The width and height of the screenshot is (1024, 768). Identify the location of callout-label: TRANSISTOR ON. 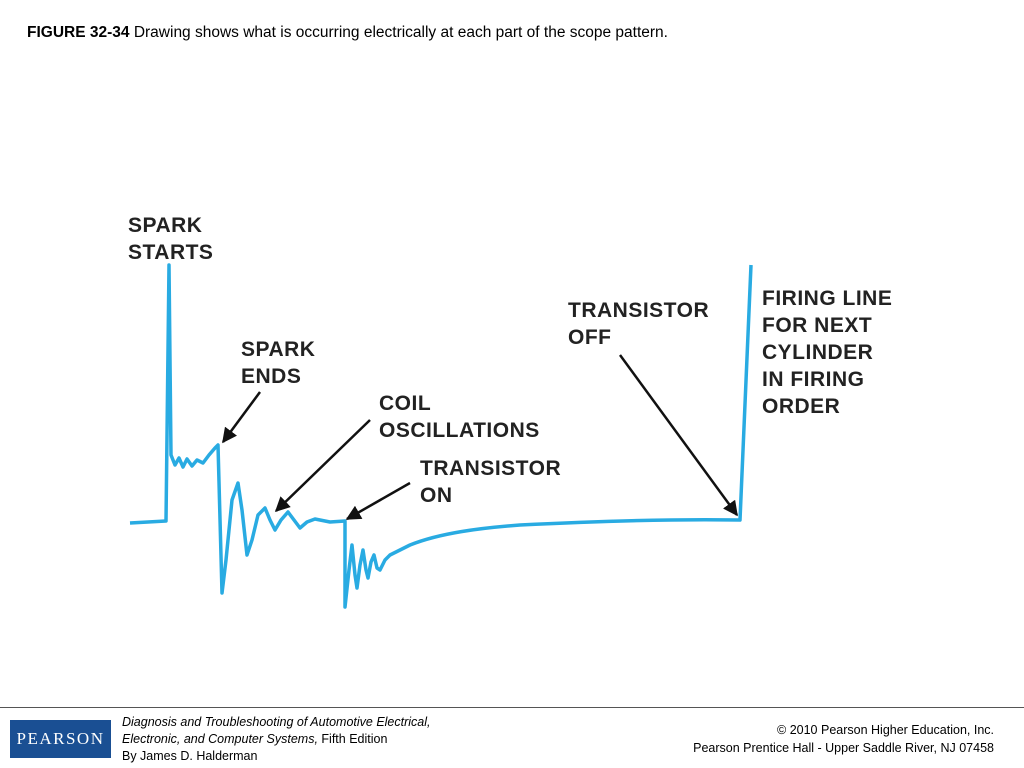
(490, 482).